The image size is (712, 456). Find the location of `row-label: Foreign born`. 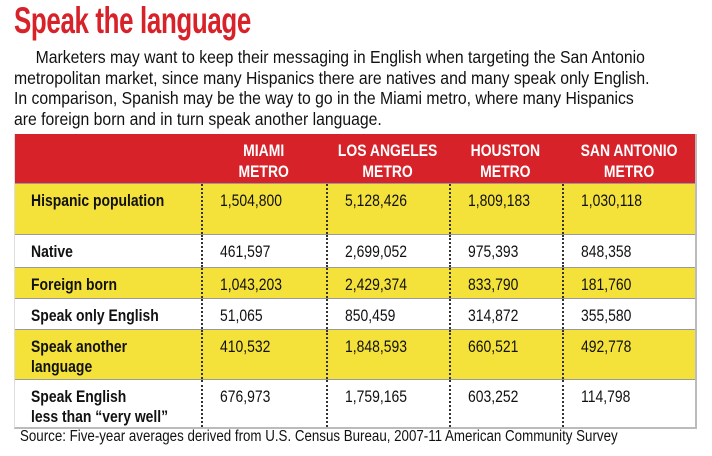

row-label: Foreign born is located at coordinates (108, 283).